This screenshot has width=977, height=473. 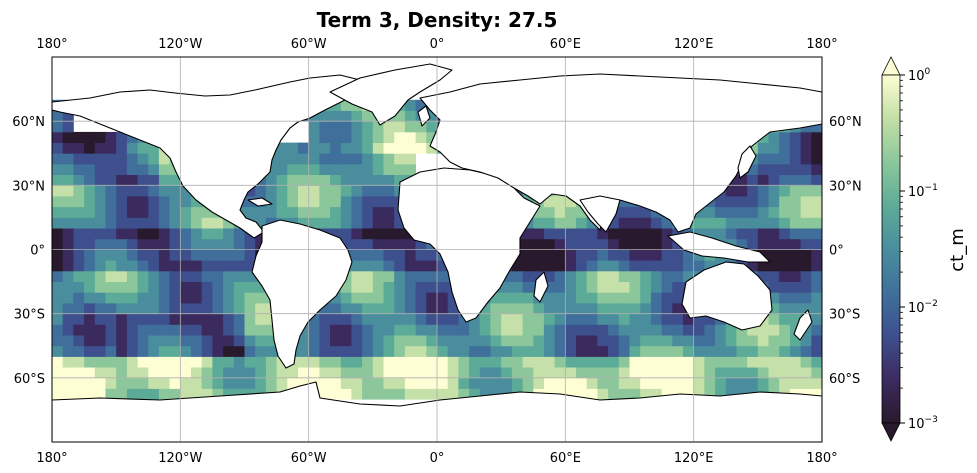 What do you see at coordinates (600, 214) in the screenshot?
I see `indian-subcontinent` at bounding box center [600, 214].